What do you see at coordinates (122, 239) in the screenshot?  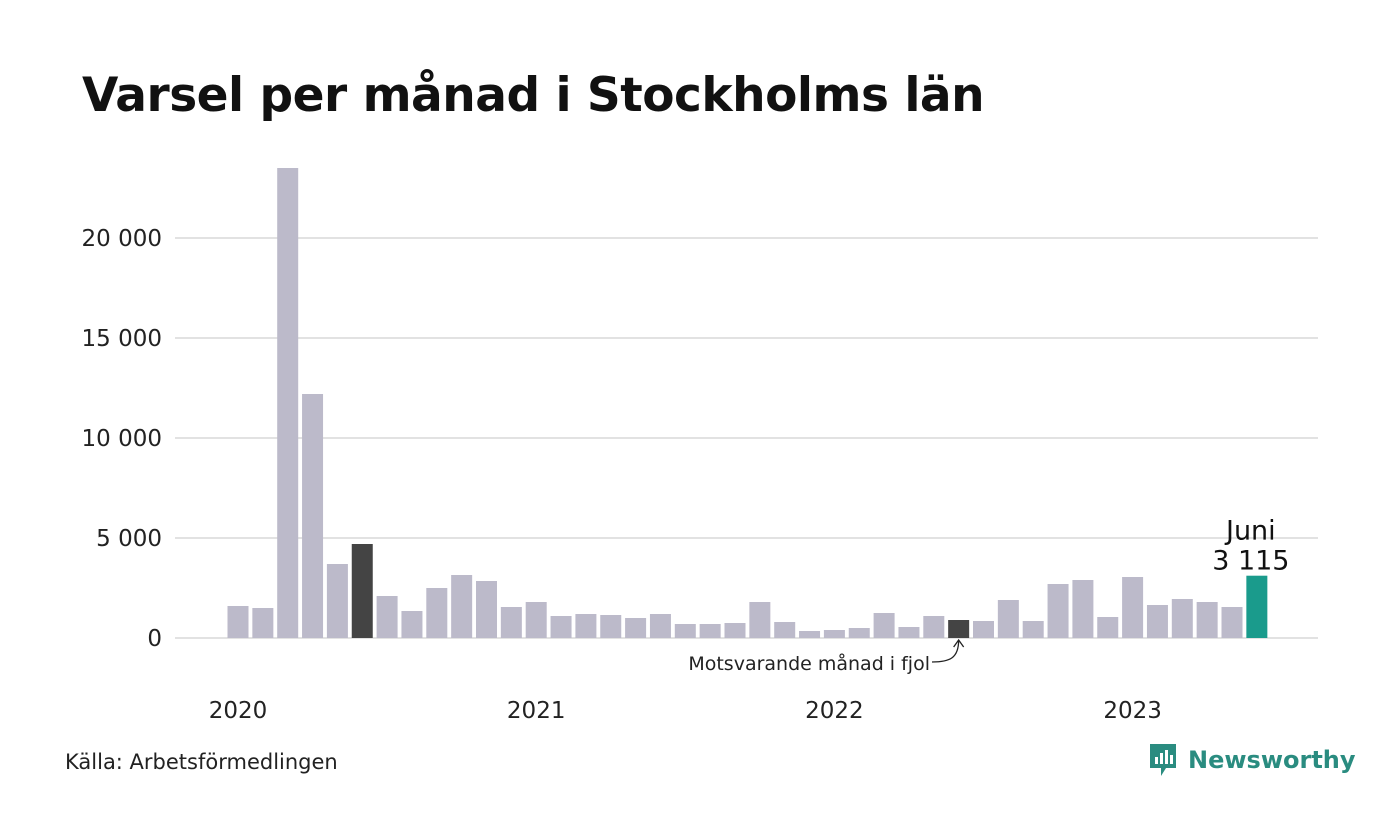 I see `y-tick-label: 20 000` at bounding box center [122, 239].